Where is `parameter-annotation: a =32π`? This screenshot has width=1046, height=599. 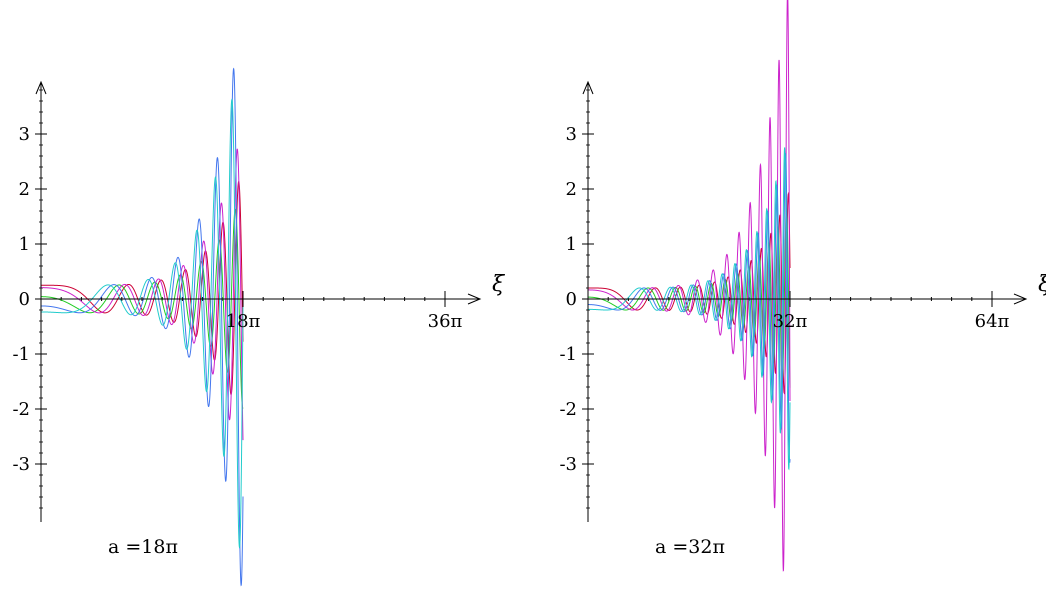 parameter-annotation: a =32π is located at coordinates (690, 547).